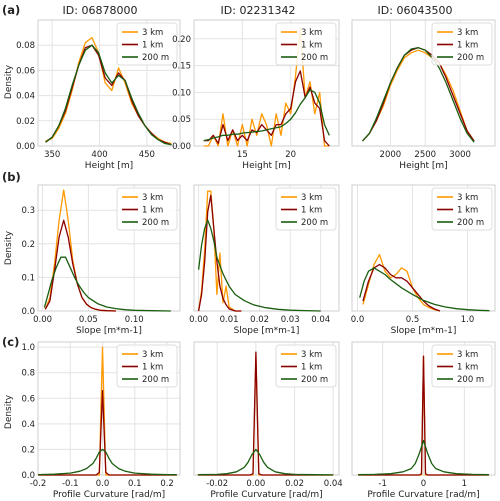  What do you see at coordinates (134, 320) in the screenshot?
I see `x-tick-label: 0.10` at bounding box center [134, 320].